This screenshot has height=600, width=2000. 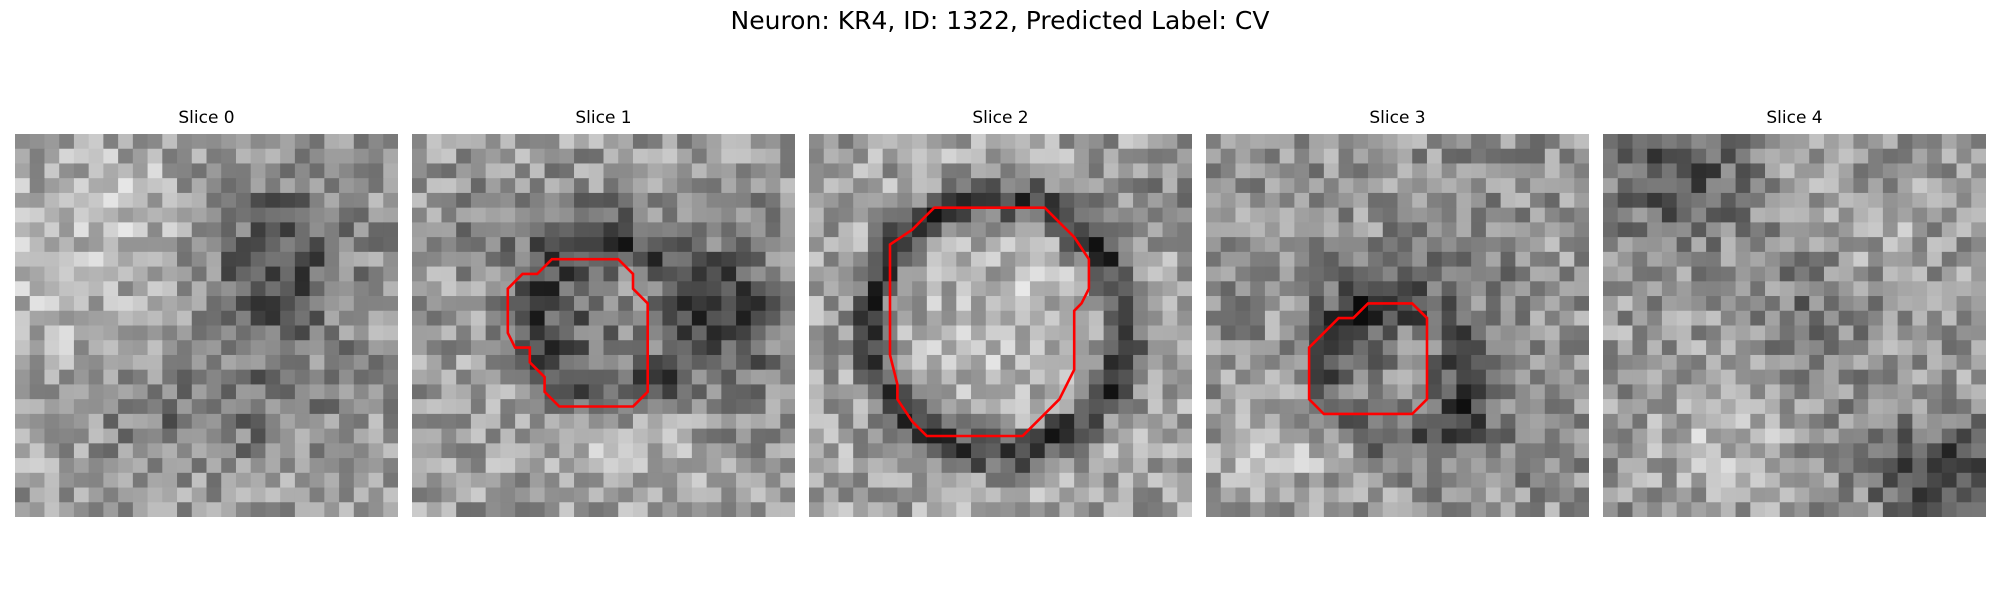 I want to click on slice-title: Slice 1, so click(x=603, y=118).